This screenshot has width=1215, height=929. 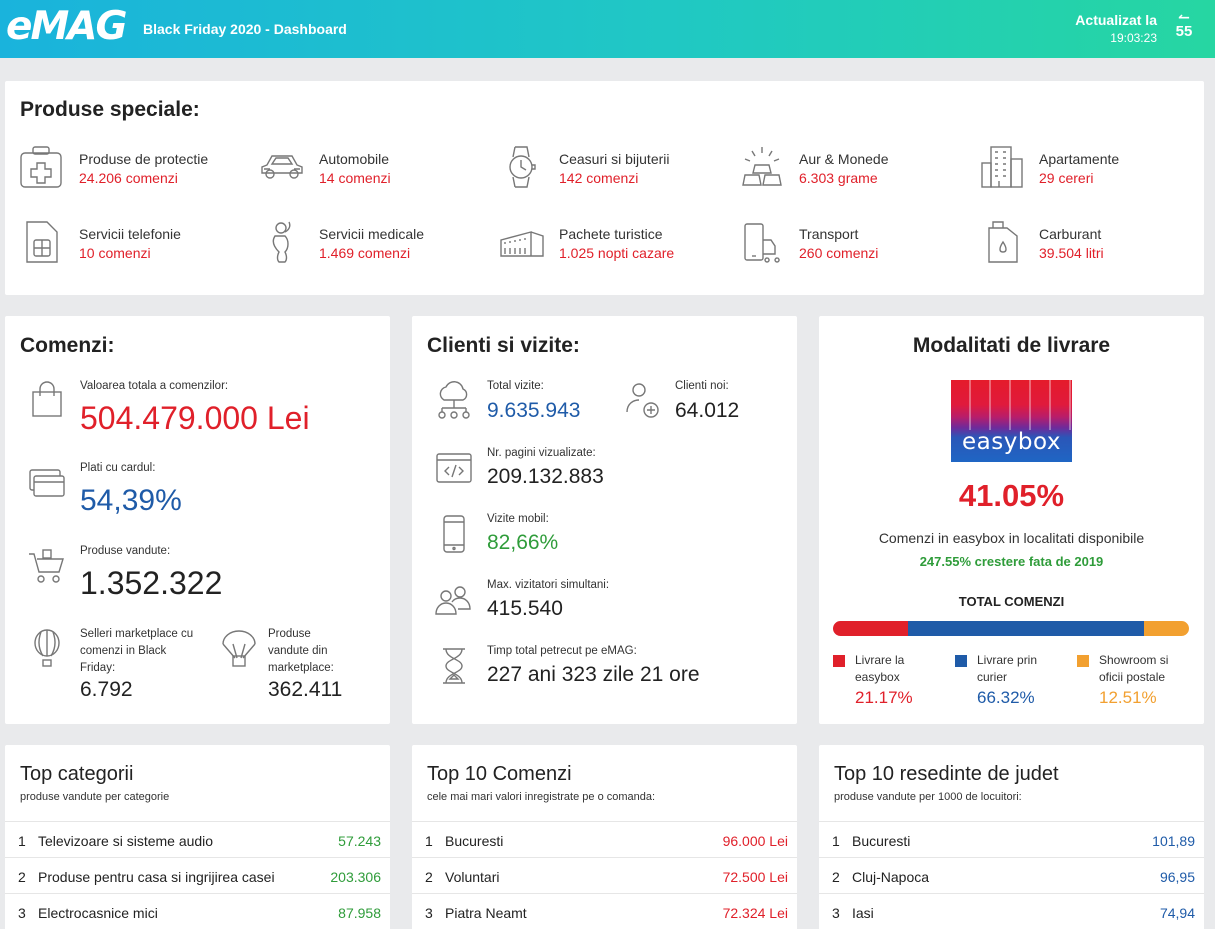 What do you see at coordinates (95, 797) in the screenshot?
I see `top-categories-subtitle: produse vandute per categorie` at bounding box center [95, 797].